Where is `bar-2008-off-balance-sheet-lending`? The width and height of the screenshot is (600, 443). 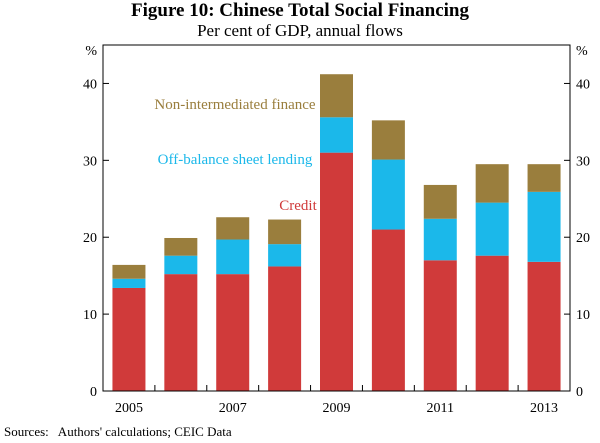 bar-2008-off-balance-sheet-lending is located at coordinates (285, 255).